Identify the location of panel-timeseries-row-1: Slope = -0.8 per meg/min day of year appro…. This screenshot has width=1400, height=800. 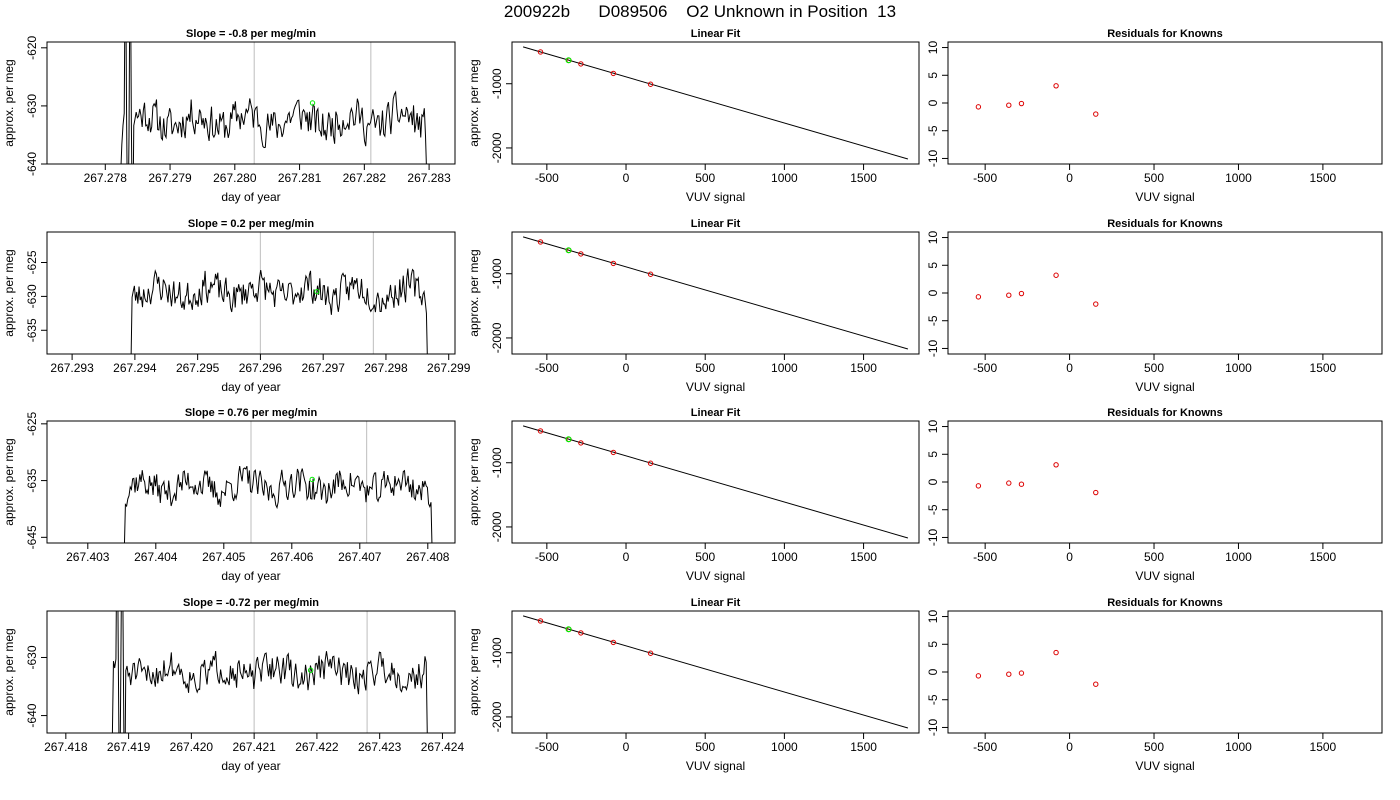
(229, 116).